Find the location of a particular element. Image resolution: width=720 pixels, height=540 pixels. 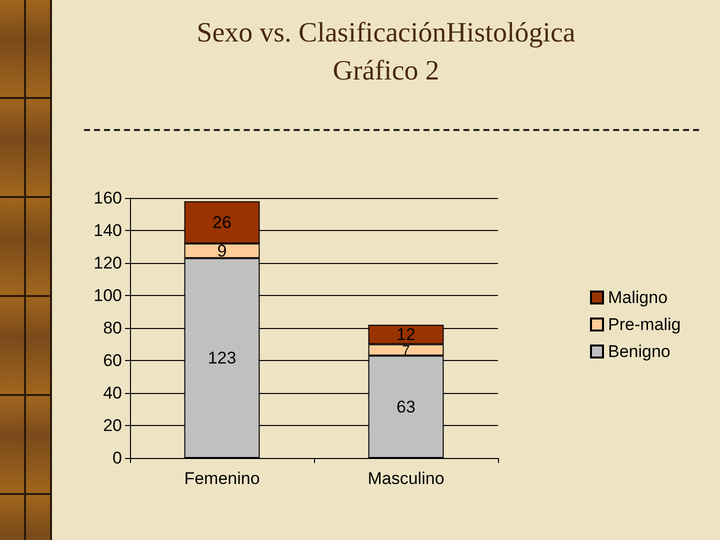

y-tick-label: 40 is located at coordinates (112, 393).